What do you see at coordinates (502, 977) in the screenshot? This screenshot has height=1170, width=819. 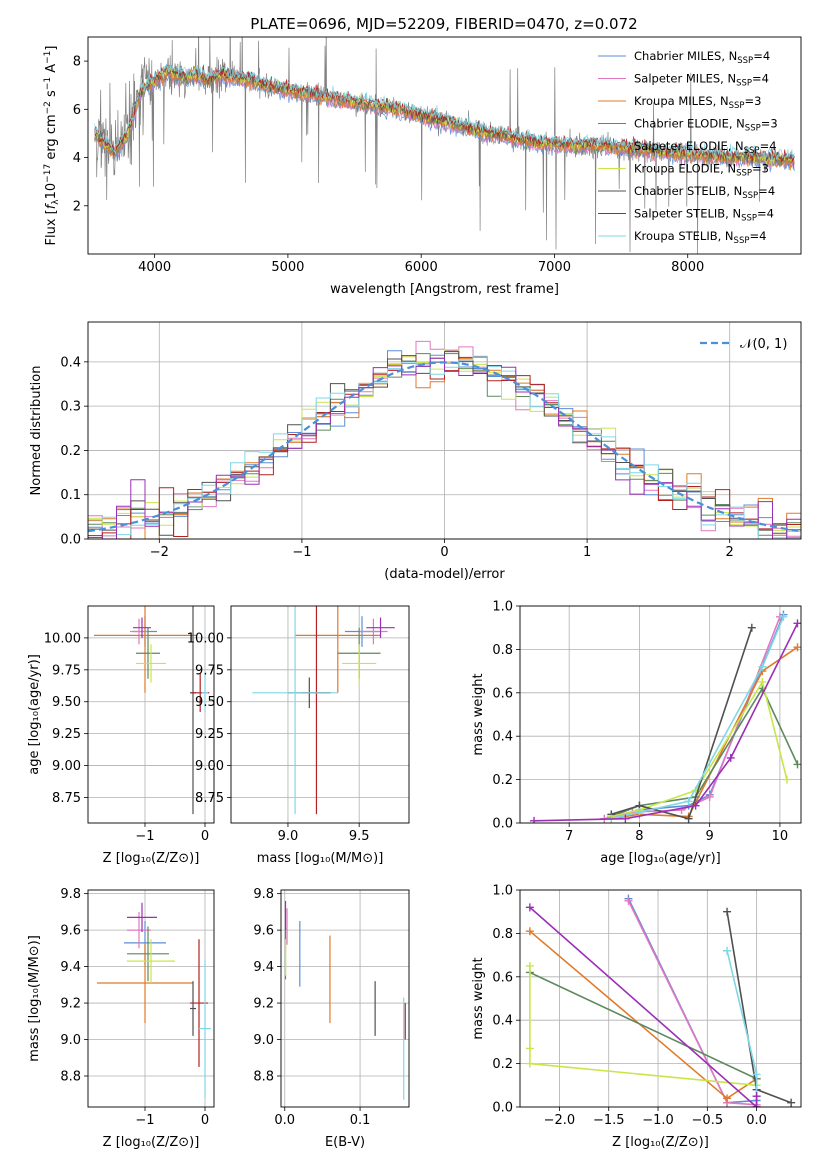 I see `y-tick-label: 0.6` at bounding box center [502, 977].